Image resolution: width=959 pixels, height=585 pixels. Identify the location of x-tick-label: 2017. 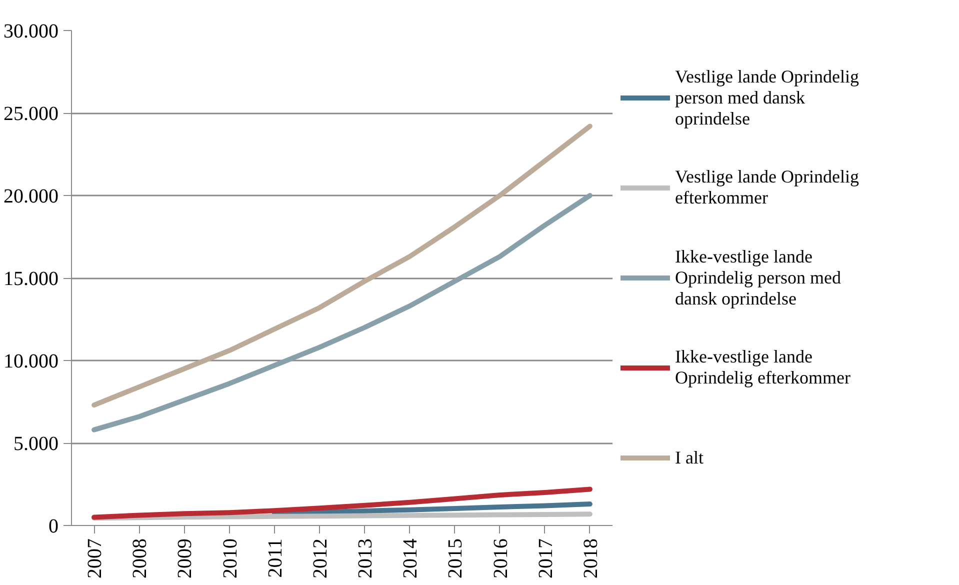
(545, 558).